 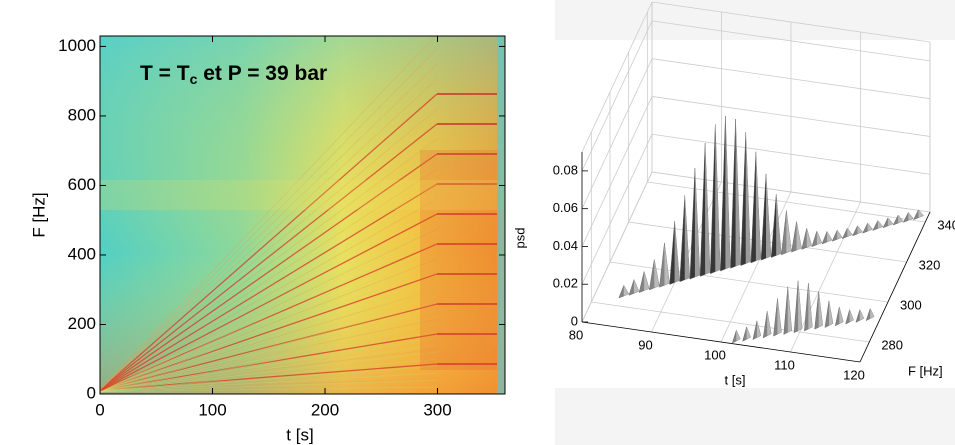 I want to click on x-axis-line, so click(x=721, y=342).